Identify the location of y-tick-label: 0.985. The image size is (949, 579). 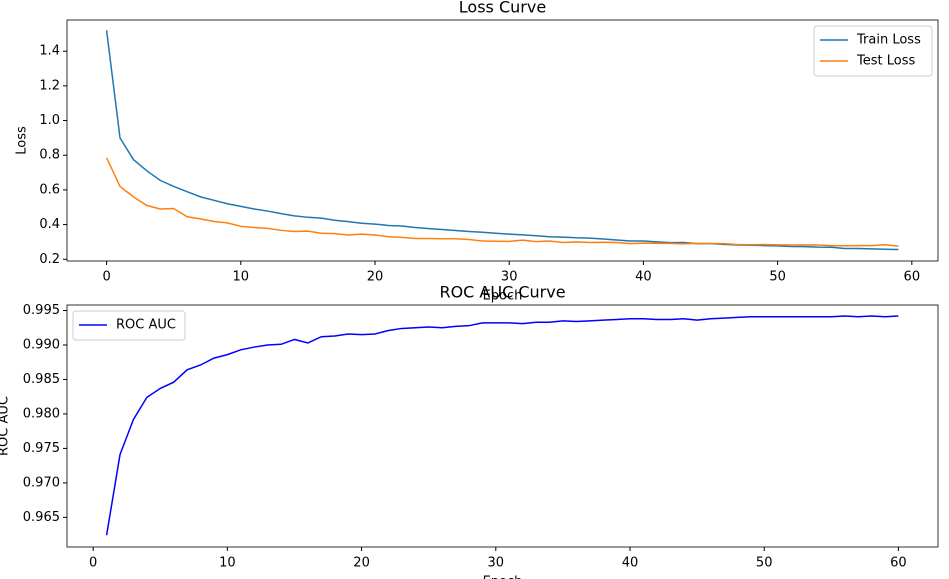
(41, 379).